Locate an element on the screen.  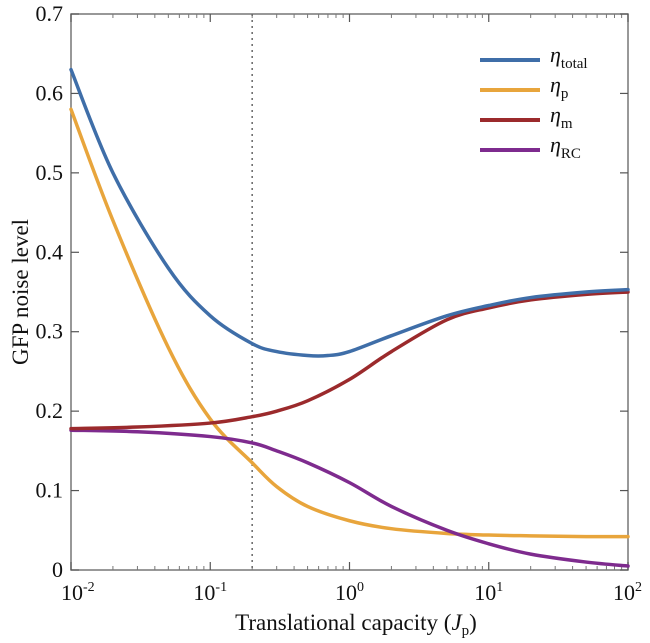
x-tick-label: 10² is located at coordinates (627, 592).